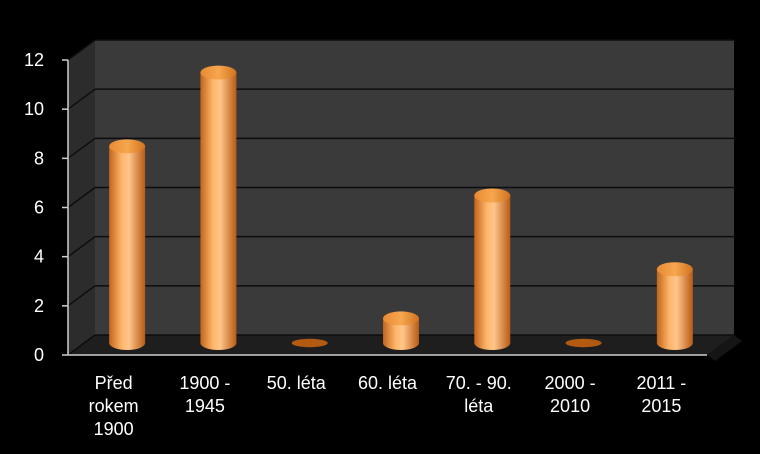  What do you see at coordinates (479, 406) in the screenshot?
I see `x-tick-label-line: léta` at bounding box center [479, 406].